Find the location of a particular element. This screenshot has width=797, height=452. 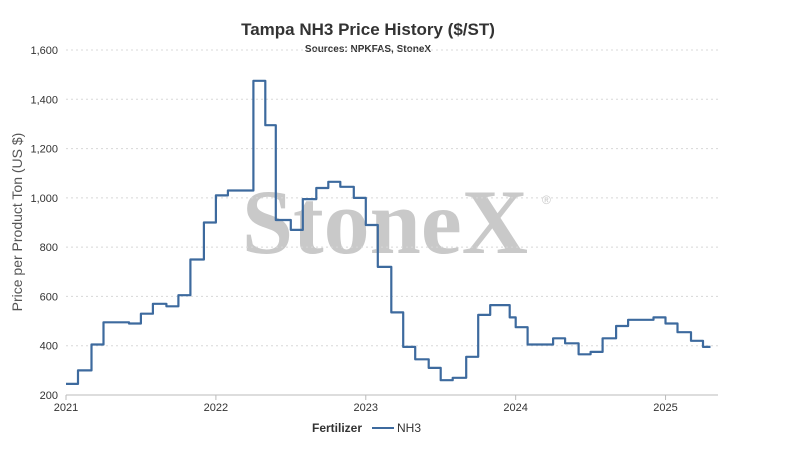

watermark: StoneX is located at coordinates (385, 222).